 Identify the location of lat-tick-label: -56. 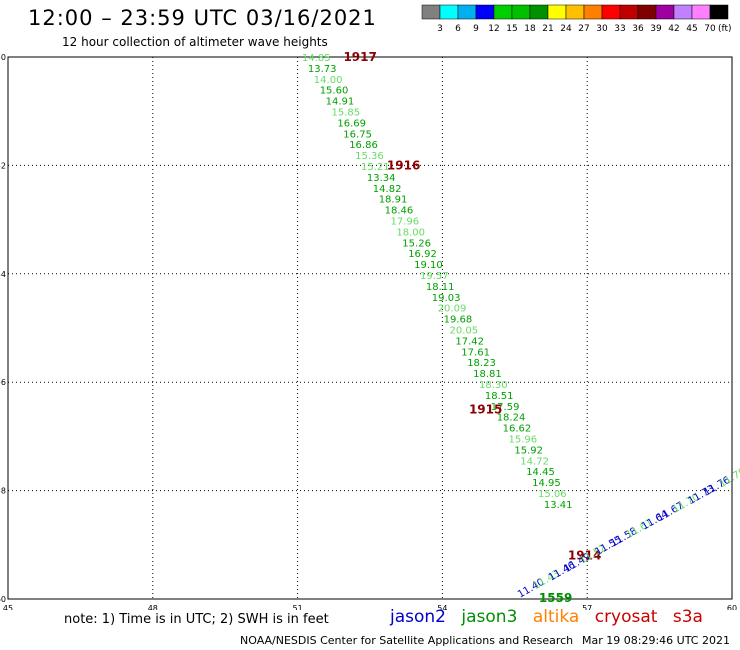
(3, 382).